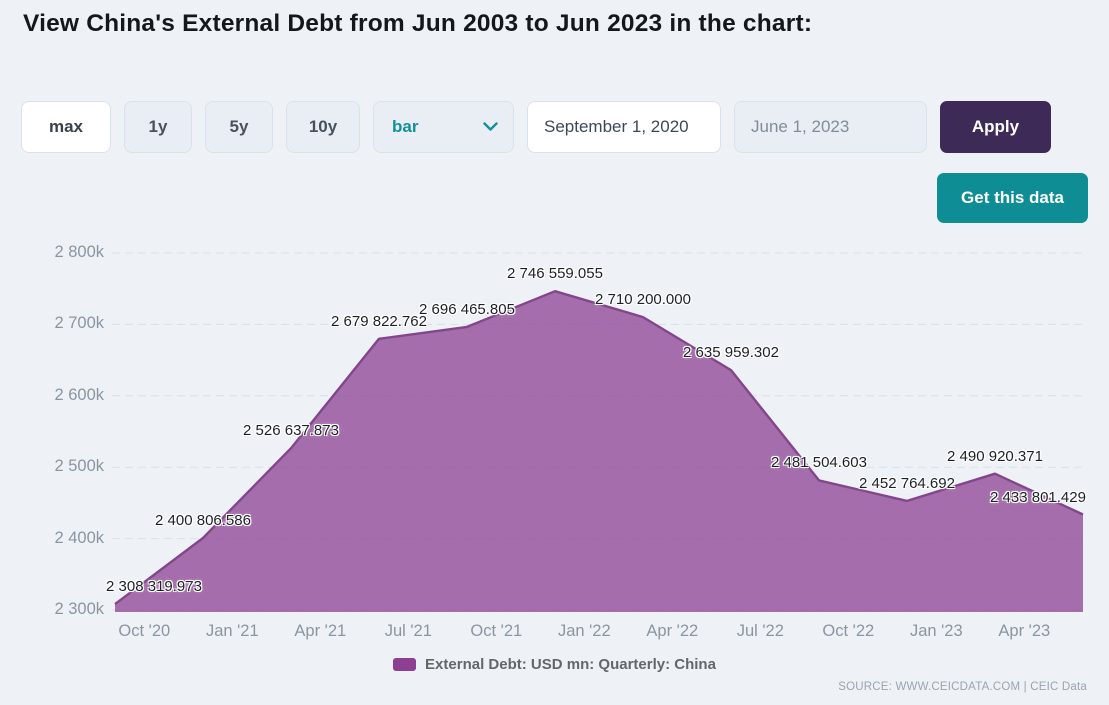  What do you see at coordinates (907, 483) in the screenshot?
I see `data-label: 2 452 764.692` at bounding box center [907, 483].